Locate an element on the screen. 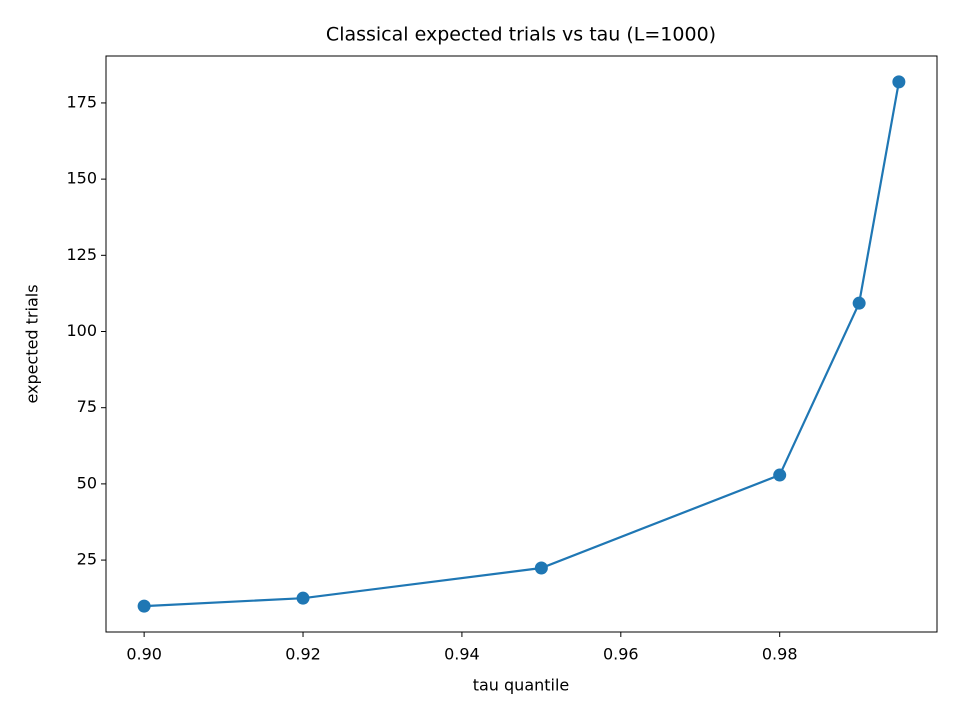 This screenshot has width=960, height=720. x-axis-label: tau quantile is located at coordinates (521, 685).